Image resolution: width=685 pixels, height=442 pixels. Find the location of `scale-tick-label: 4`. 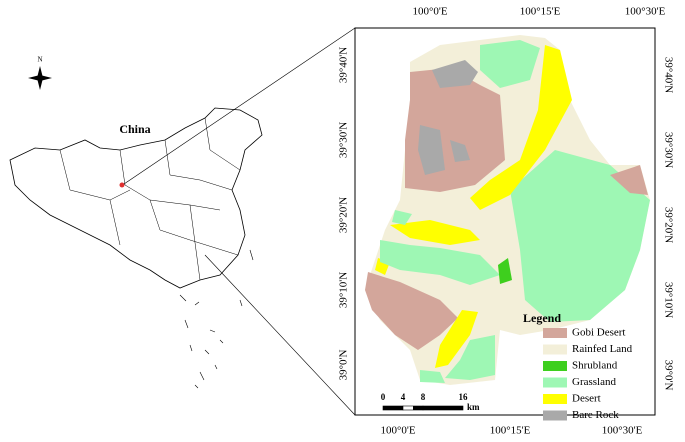

scale-tick-label: 4 is located at coordinates (403, 397).